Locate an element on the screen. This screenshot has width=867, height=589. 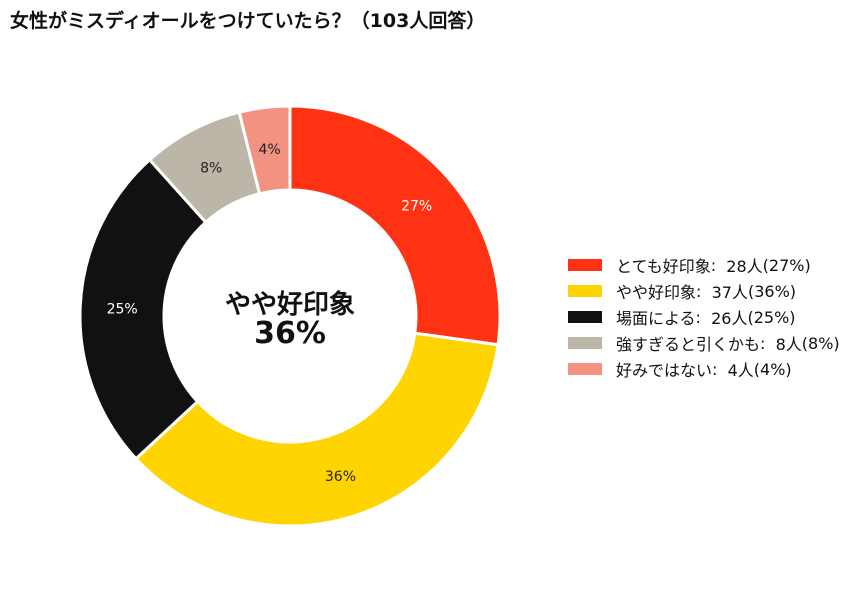
legend-item-1: とても好印象: 28人 (27%) is located at coordinates (704, 265).